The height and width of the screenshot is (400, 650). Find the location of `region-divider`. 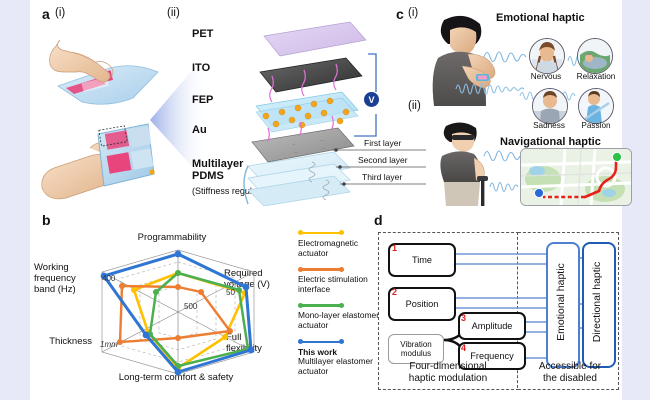

region-divider is located at coordinates (517, 310).